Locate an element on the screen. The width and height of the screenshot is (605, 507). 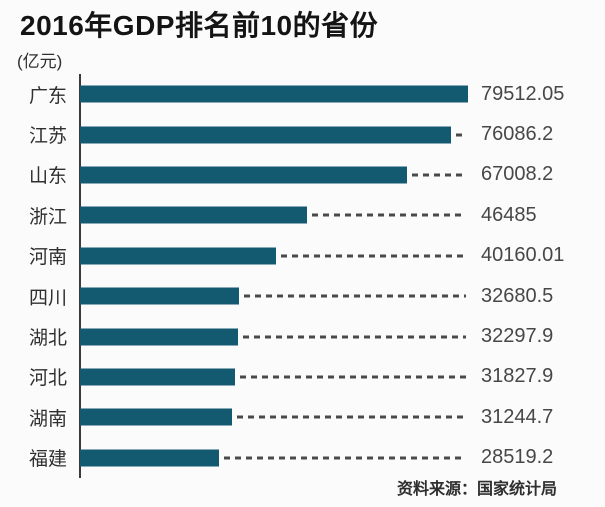
value-label: 67008.2 is located at coordinates (517, 174).